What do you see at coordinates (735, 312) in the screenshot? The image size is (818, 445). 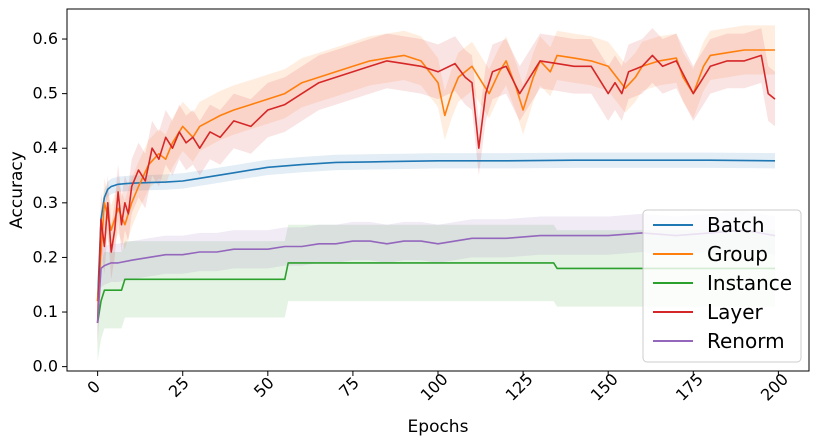 I see `legend-label-layer: Layer` at bounding box center [735, 312].